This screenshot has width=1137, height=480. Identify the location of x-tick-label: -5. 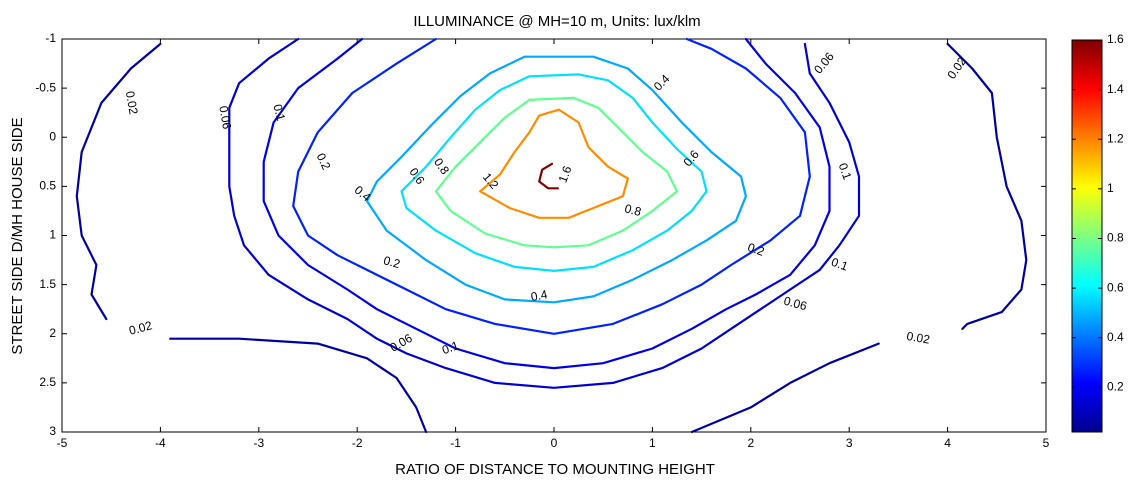
(62, 443).